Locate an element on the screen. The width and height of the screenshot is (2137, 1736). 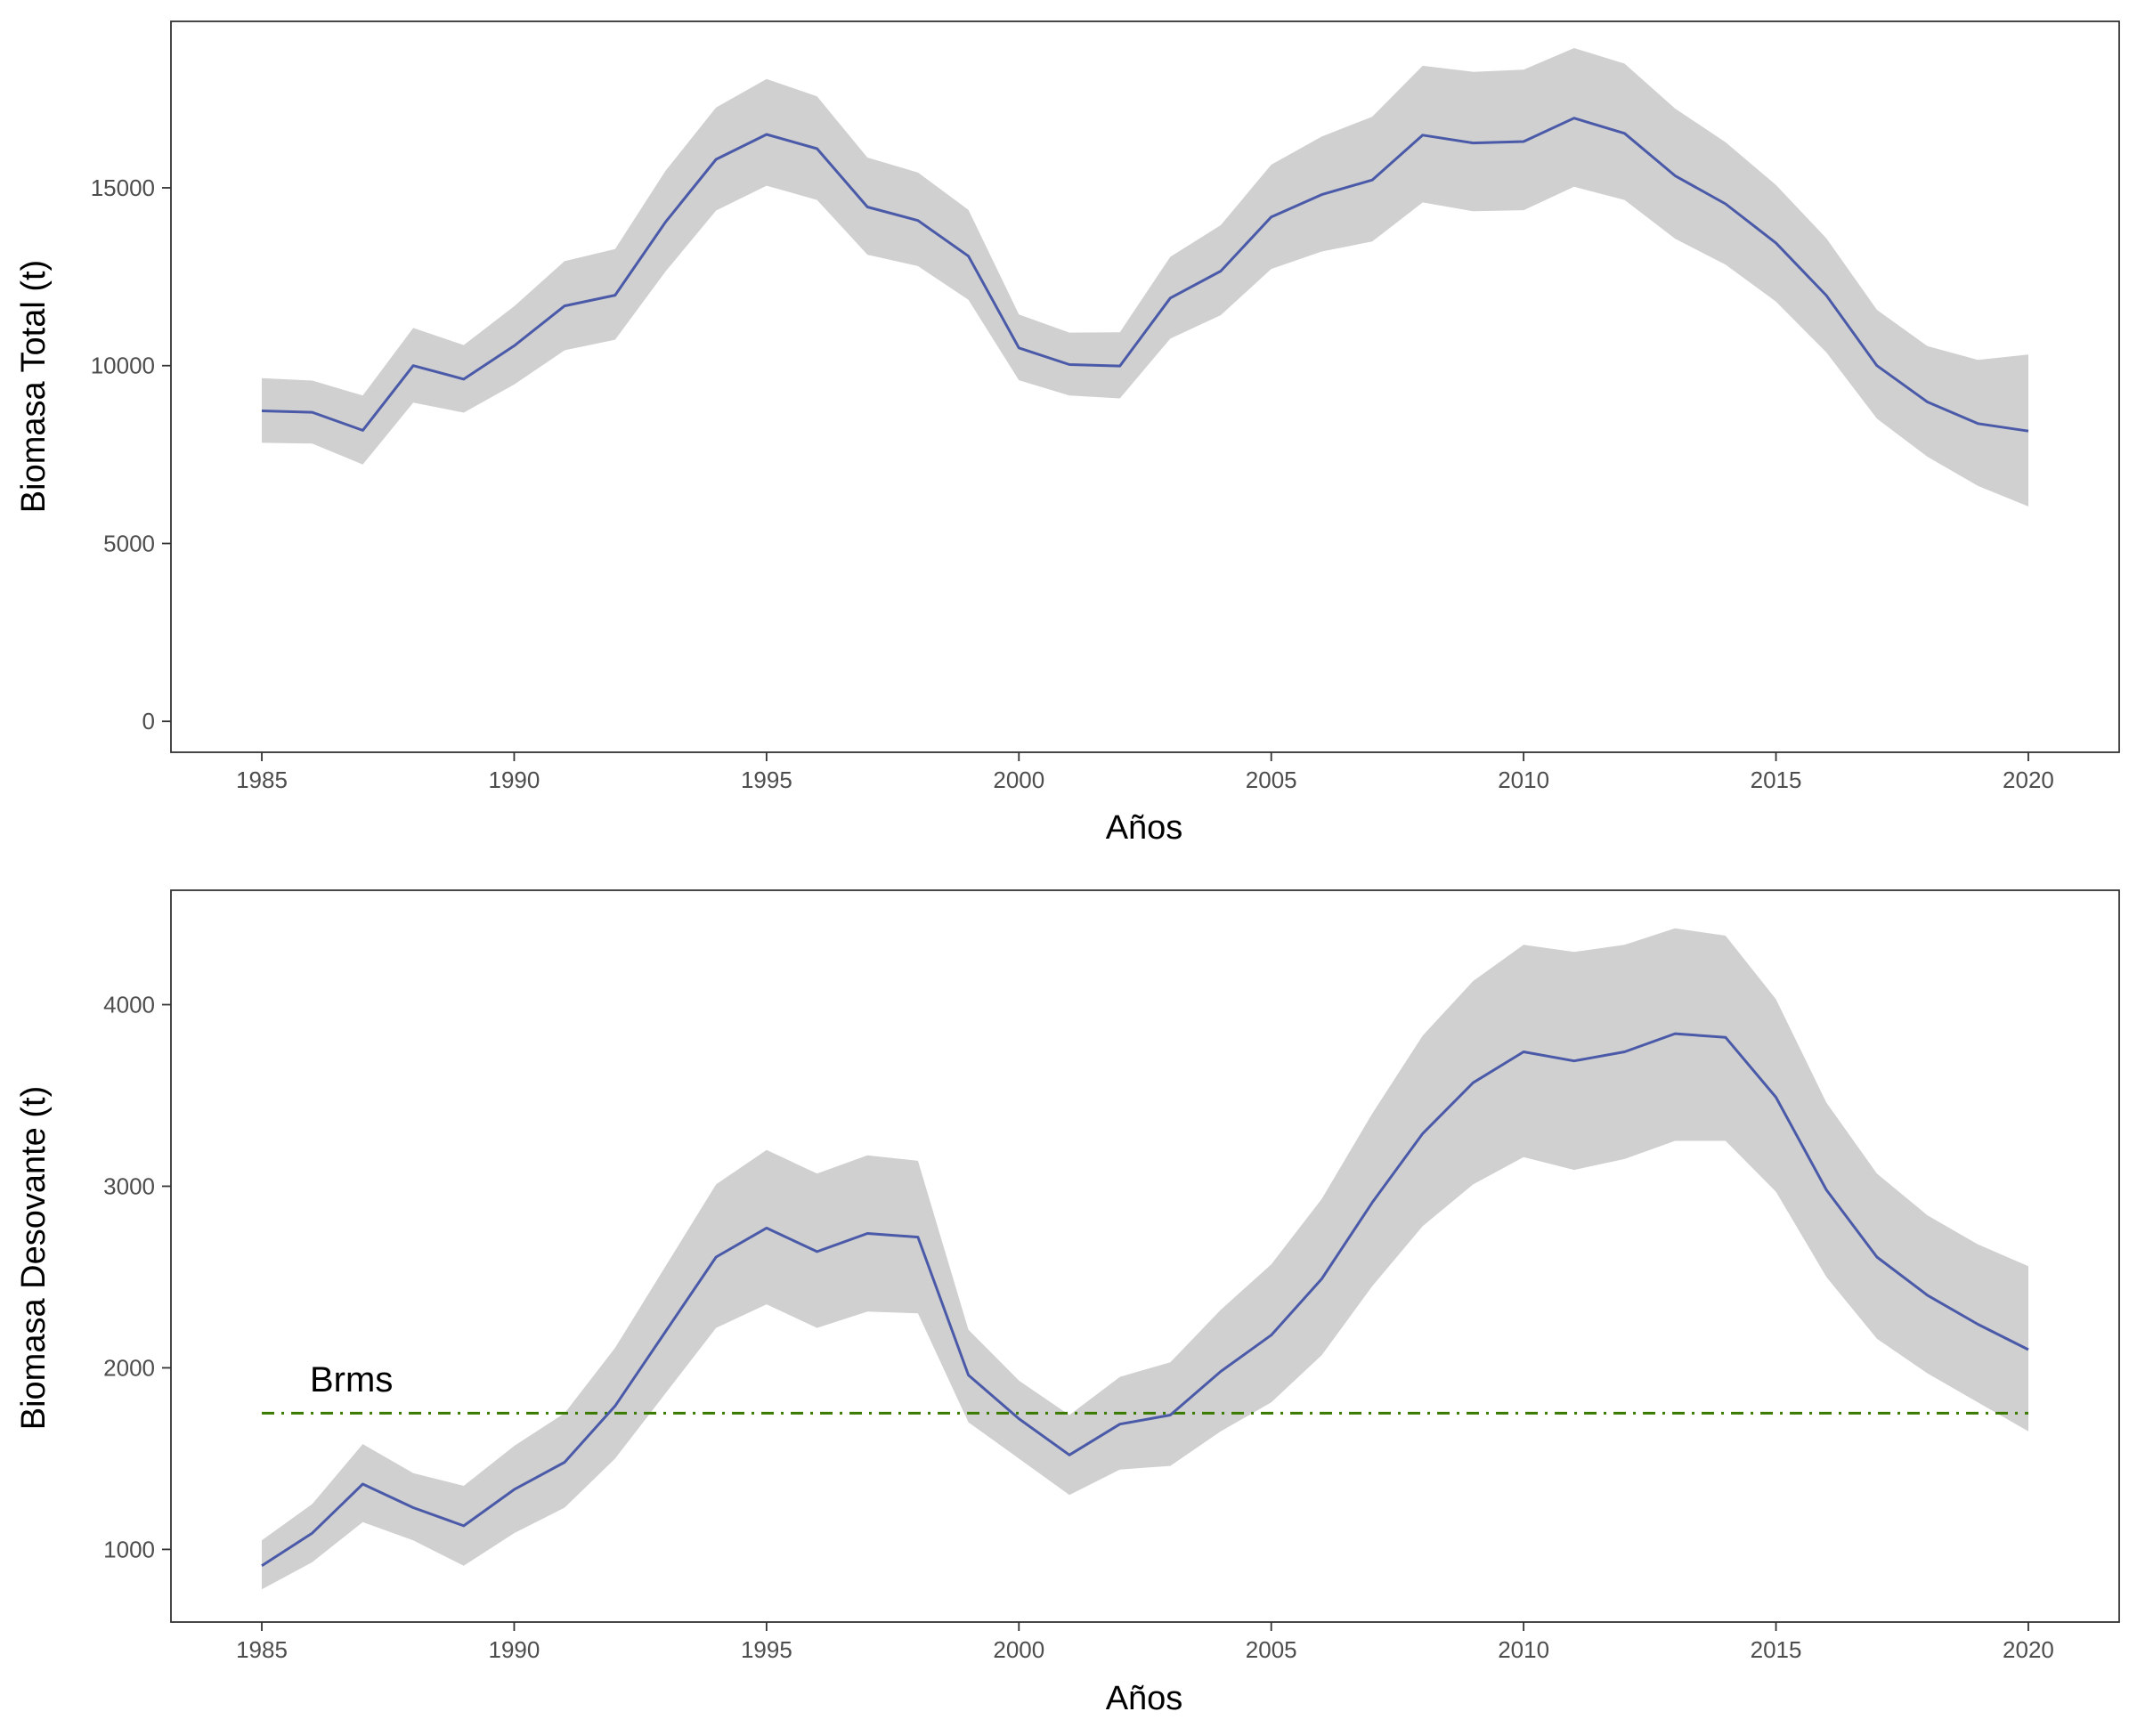
y-tick-label: 10000 is located at coordinates (123, 366).